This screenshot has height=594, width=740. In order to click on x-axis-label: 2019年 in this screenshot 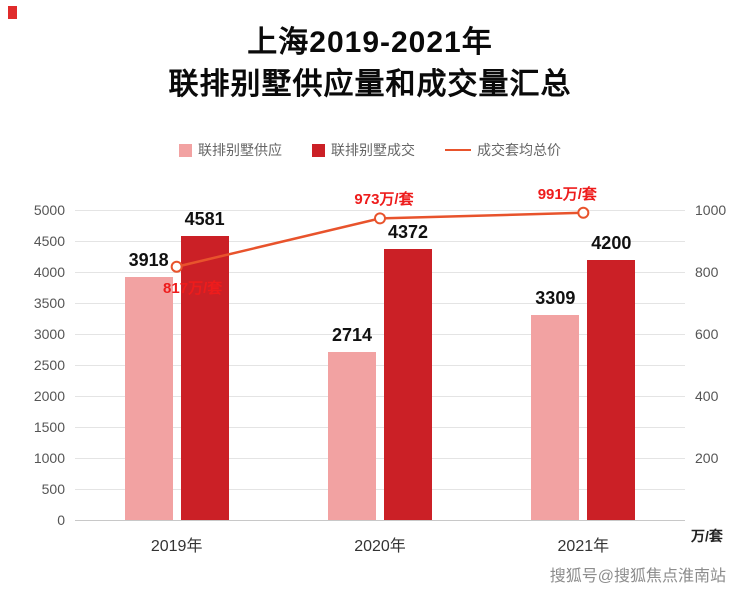, I will do `click(176, 546)`.